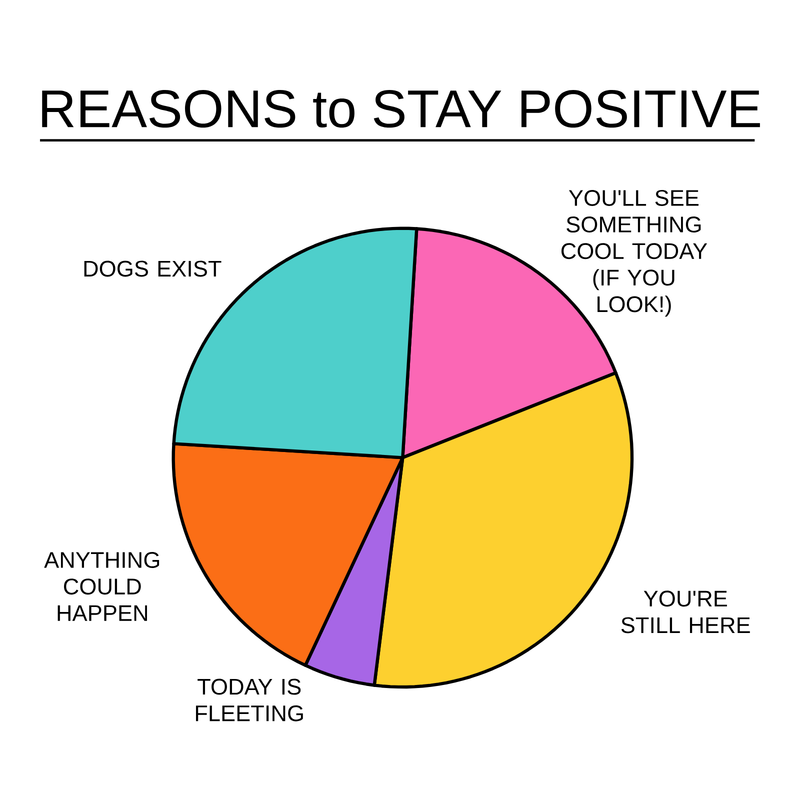  What do you see at coordinates (634, 253) in the screenshot?
I see `slice-label: YOU'LL SEE SOMETHING COOL TODAY (IF YOU LOOK!)` at bounding box center [634, 253].